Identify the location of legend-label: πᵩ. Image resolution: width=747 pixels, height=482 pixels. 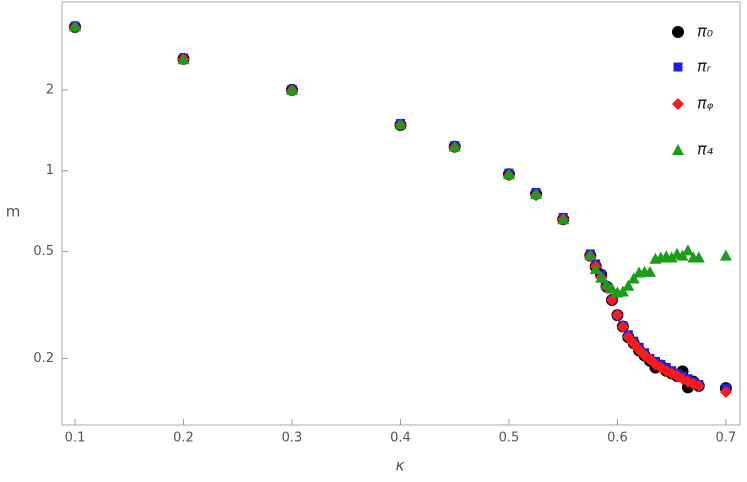
(705, 103).